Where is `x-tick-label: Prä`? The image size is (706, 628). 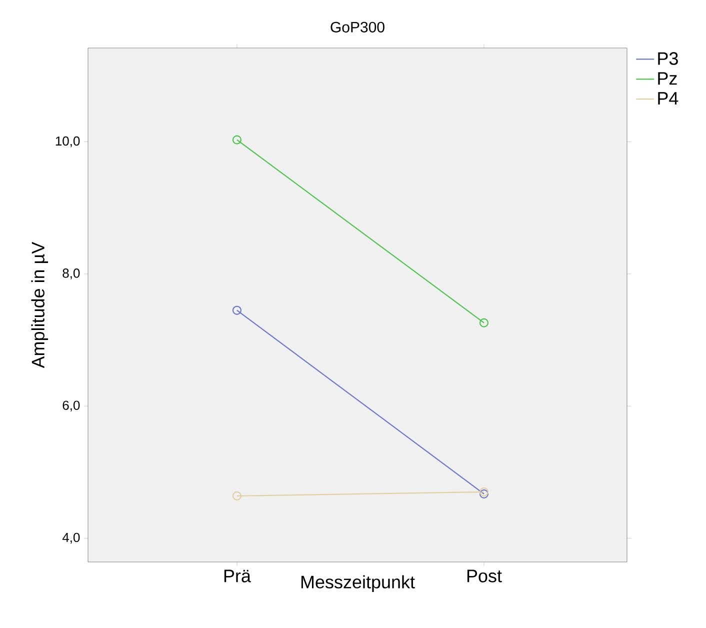 x-tick-label: Prä is located at coordinates (237, 576).